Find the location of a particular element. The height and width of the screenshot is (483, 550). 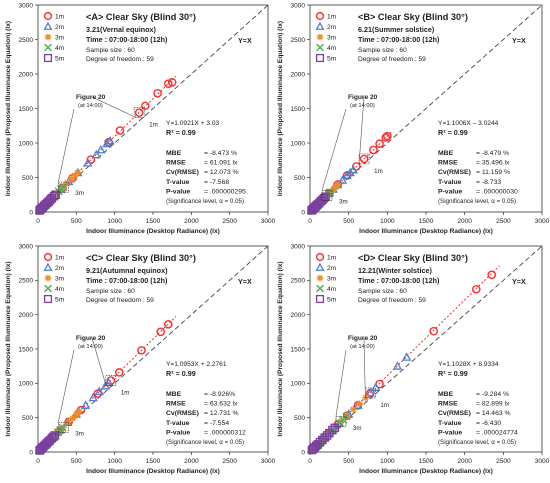

stat-value: = 35.496 lx is located at coordinates (493, 163).